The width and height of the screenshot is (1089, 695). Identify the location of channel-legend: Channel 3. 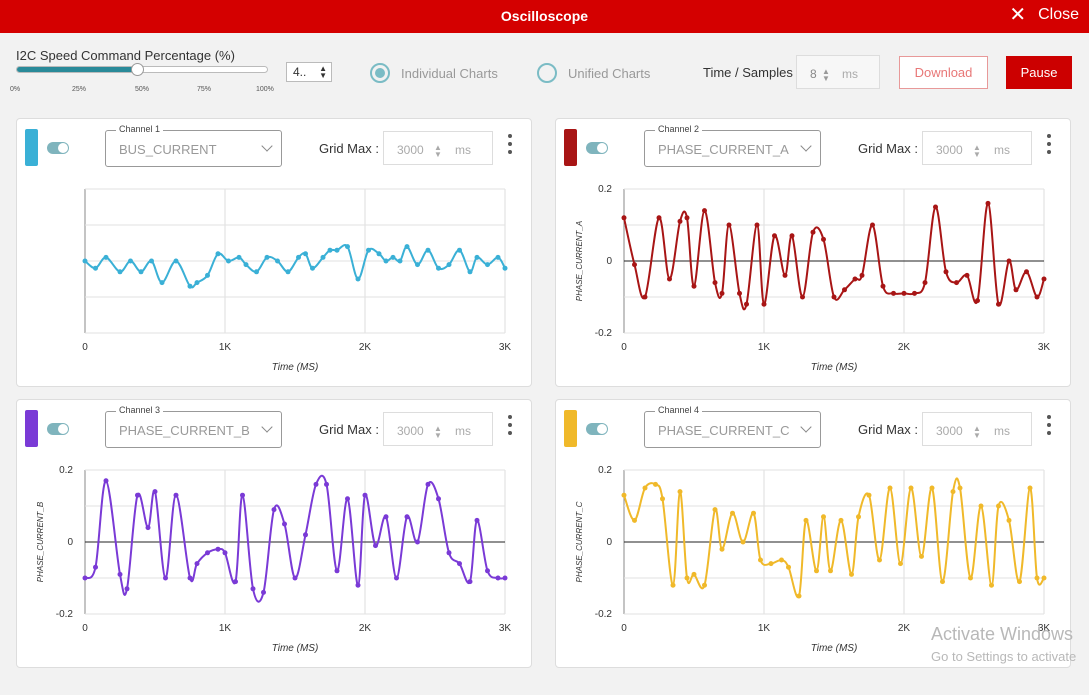
(140, 410).